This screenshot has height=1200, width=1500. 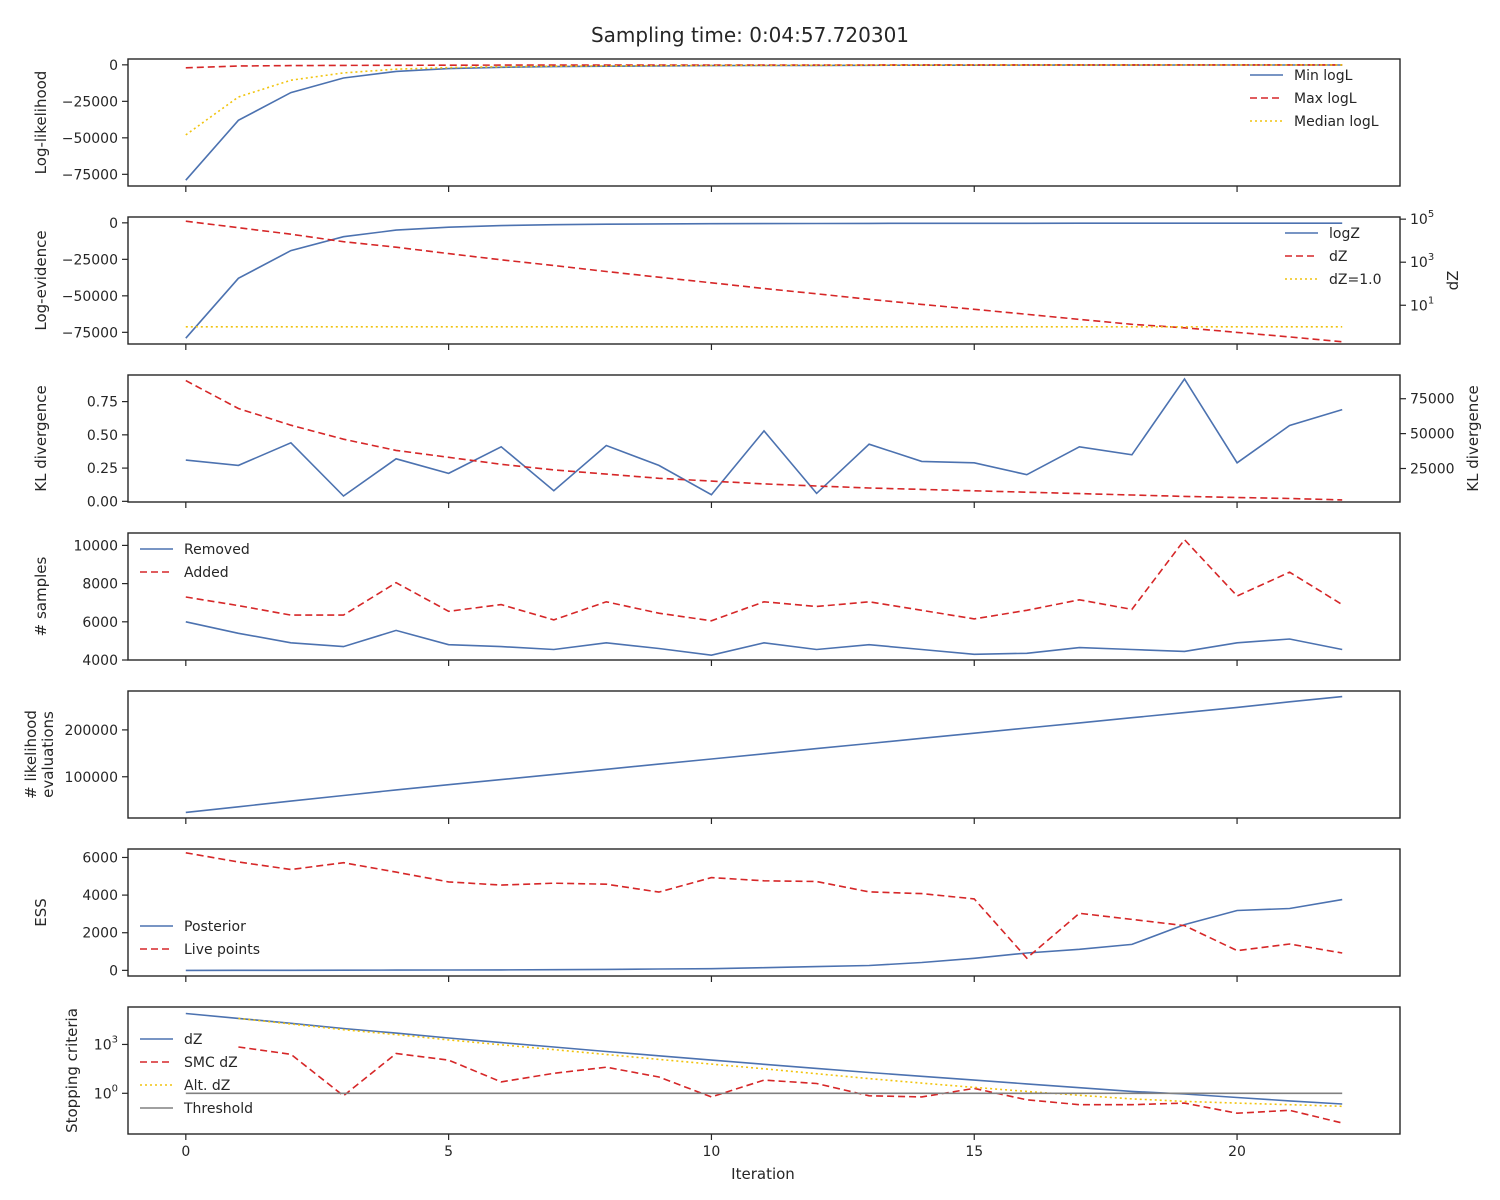 I want to click on legend-label: Median logL, so click(x=1336, y=122).